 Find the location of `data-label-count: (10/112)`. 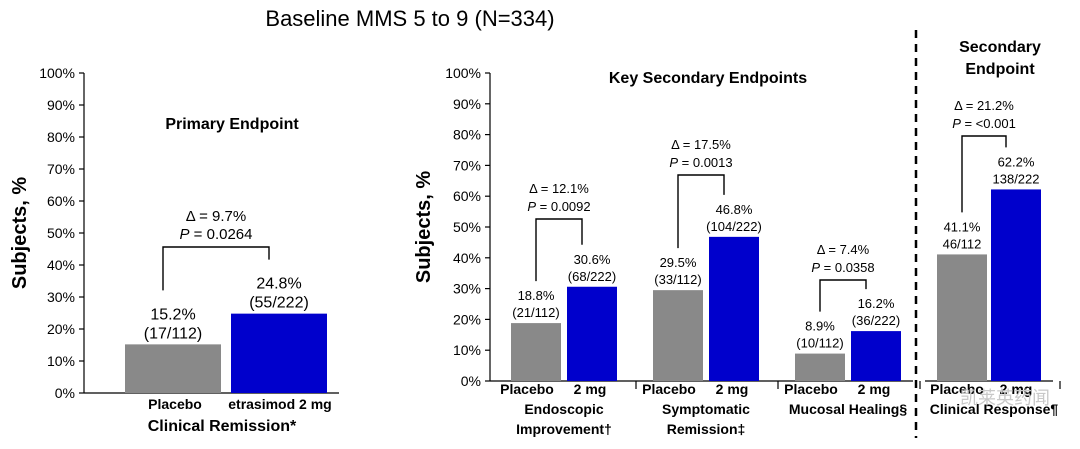

data-label-count: (10/112) is located at coordinates (819, 343).